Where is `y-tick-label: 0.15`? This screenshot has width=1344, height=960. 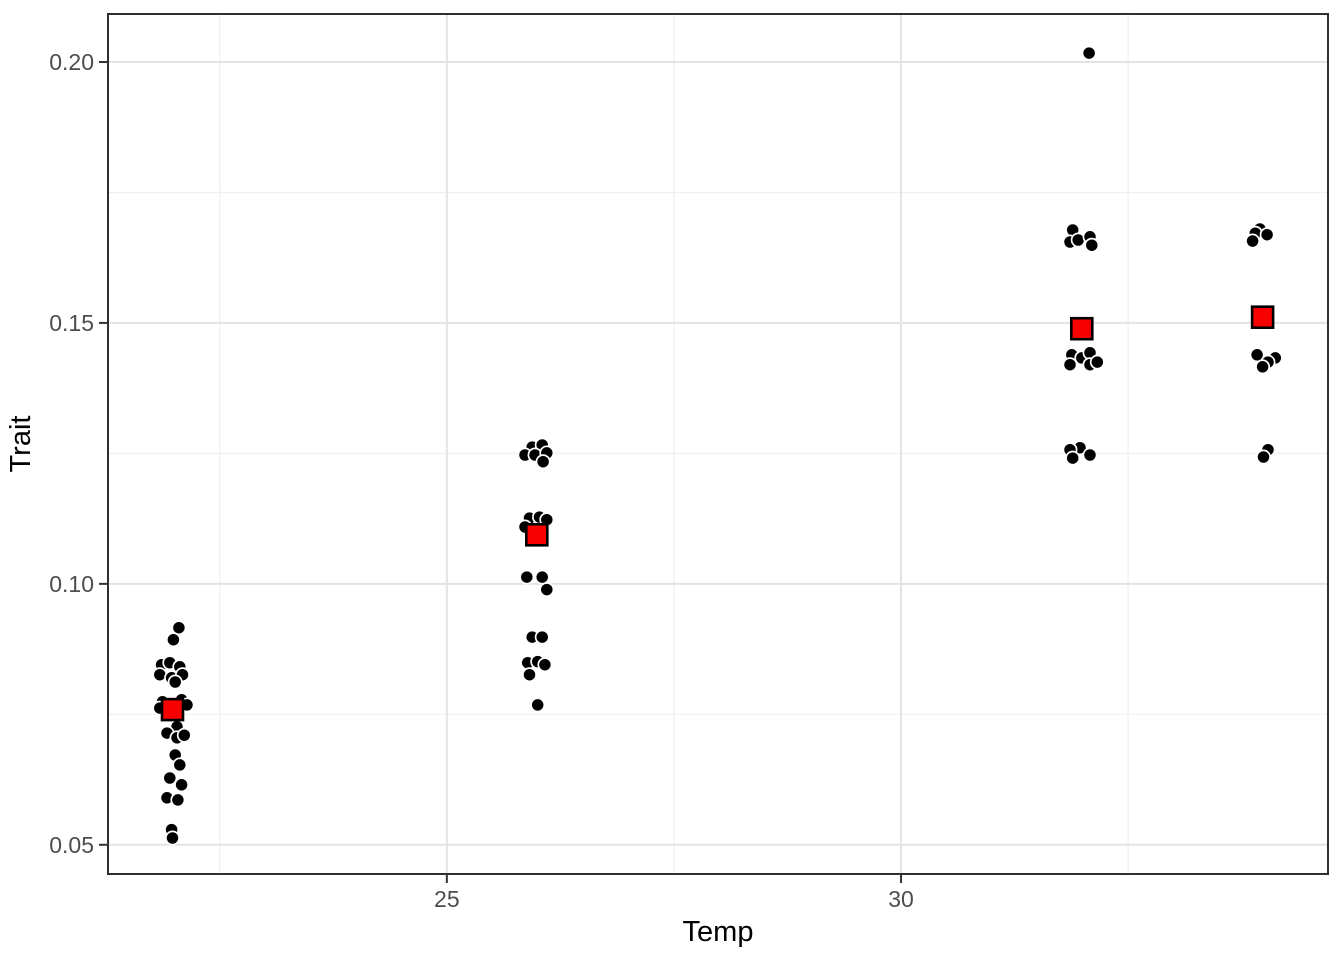
y-tick-label: 0.15 is located at coordinates (71, 323).